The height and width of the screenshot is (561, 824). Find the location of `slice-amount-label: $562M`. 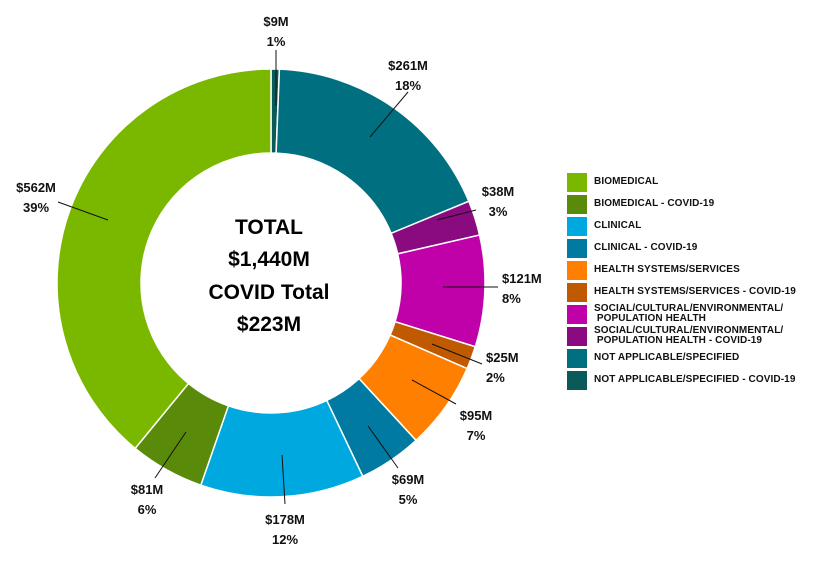

slice-amount-label: $562M is located at coordinates (36, 187).